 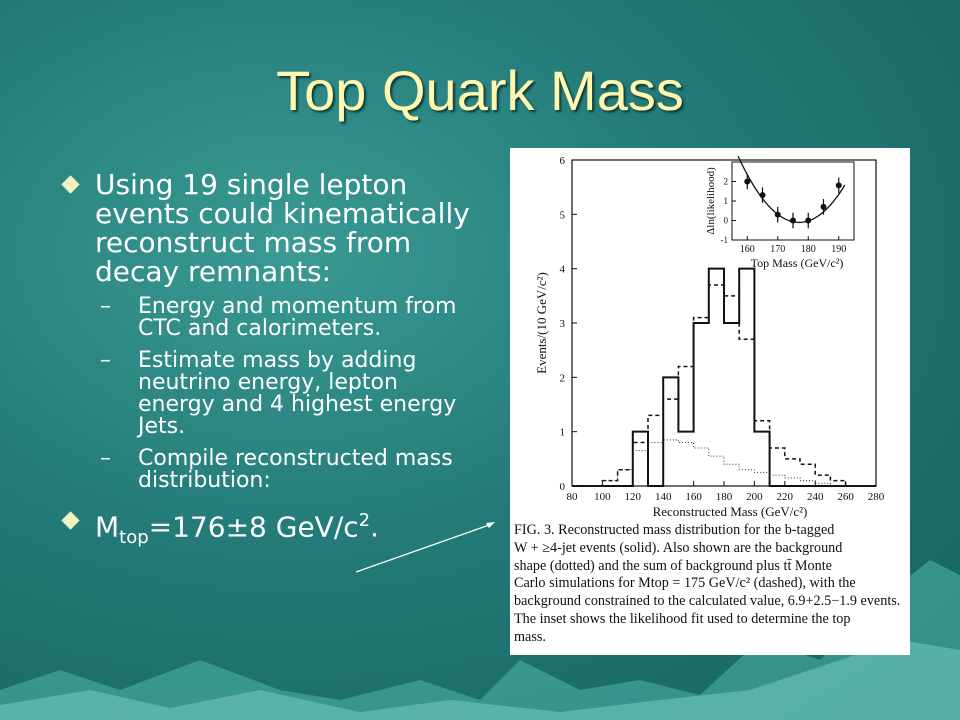 What do you see at coordinates (563, 161) in the screenshot?
I see `y-tick-label: 6` at bounding box center [563, 161].